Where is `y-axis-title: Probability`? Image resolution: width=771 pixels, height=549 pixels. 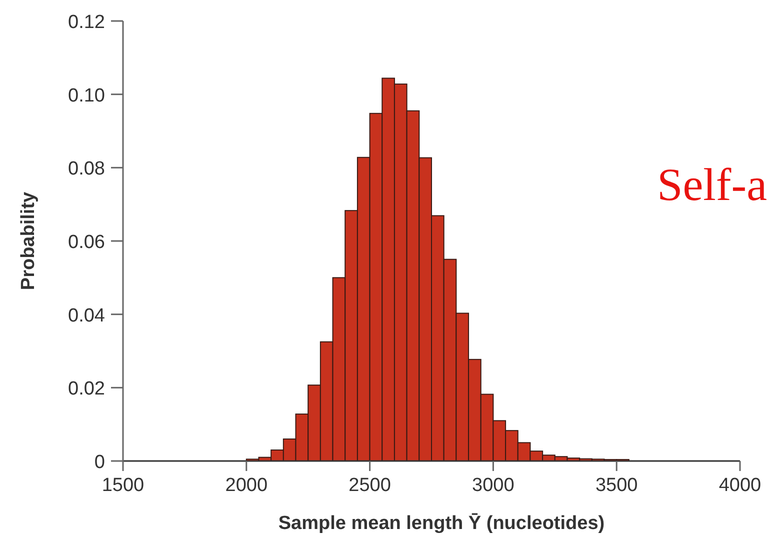
y-axis-title: Probability is located at coordinates (28, 240).